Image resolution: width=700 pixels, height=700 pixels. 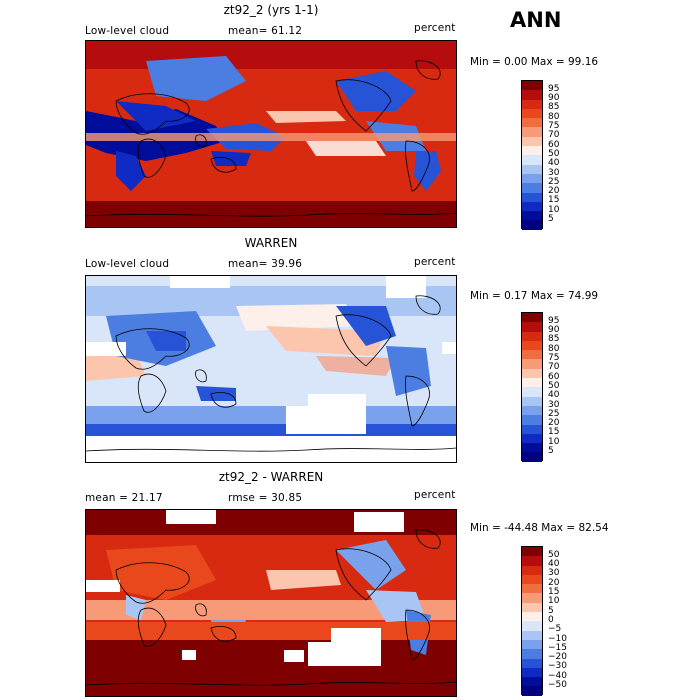 I want to click on panel-3-title: zt92_2 - WARREN, so click(x=271, y=477).